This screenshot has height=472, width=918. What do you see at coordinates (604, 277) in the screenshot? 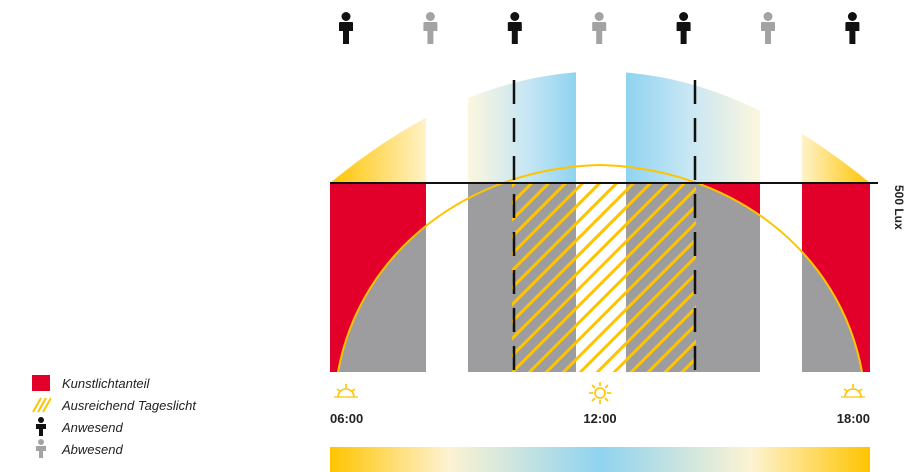
I see `daylight-hatch` at bounding box center [604, 277].